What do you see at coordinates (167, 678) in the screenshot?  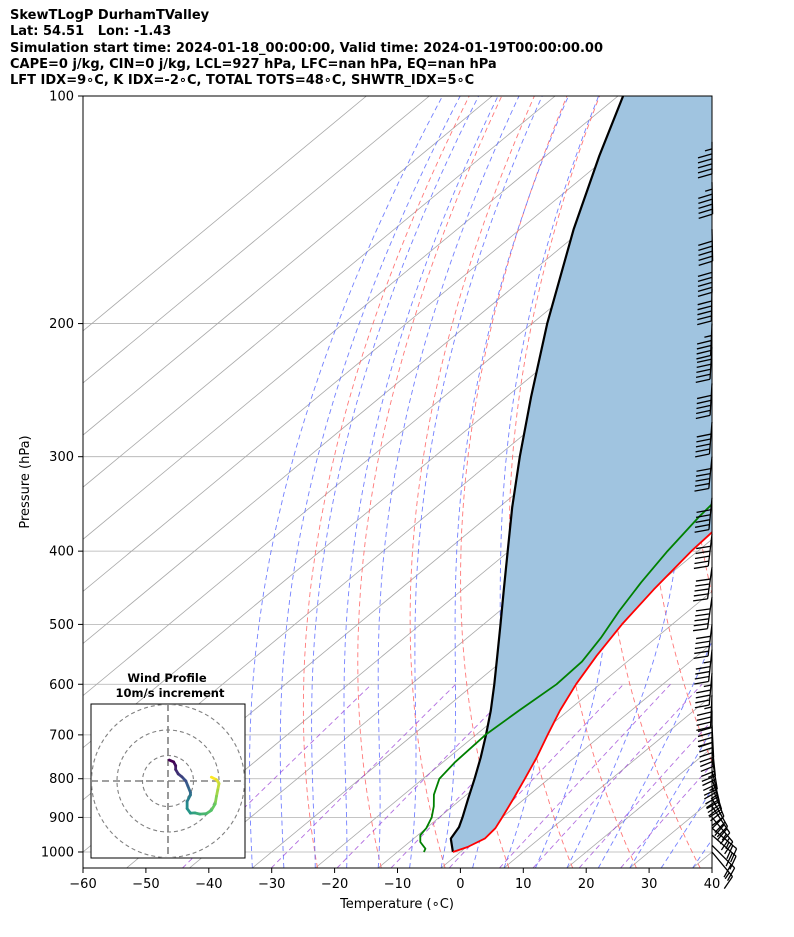 I see `hodograph-title: Wind Profile` at bounding box center [167, 678].